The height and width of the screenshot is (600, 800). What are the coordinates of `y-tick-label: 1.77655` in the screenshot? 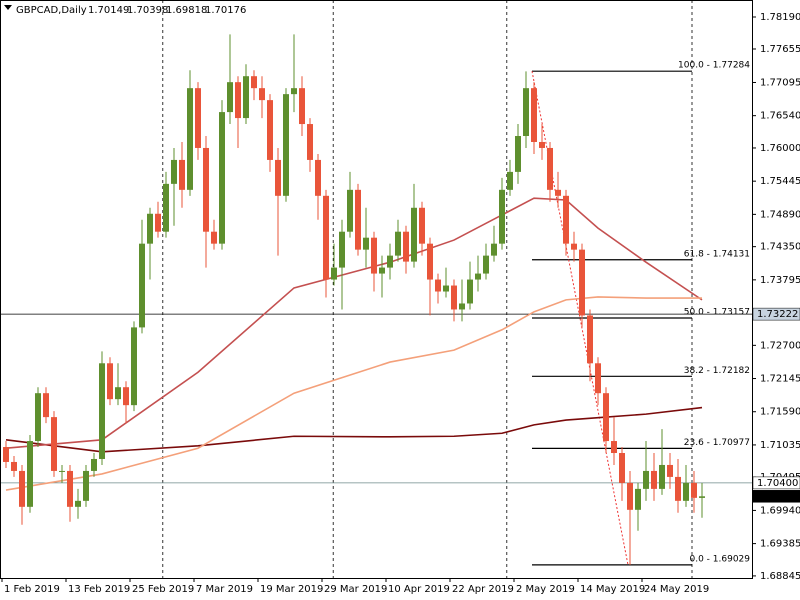 It's located at (780, 49).